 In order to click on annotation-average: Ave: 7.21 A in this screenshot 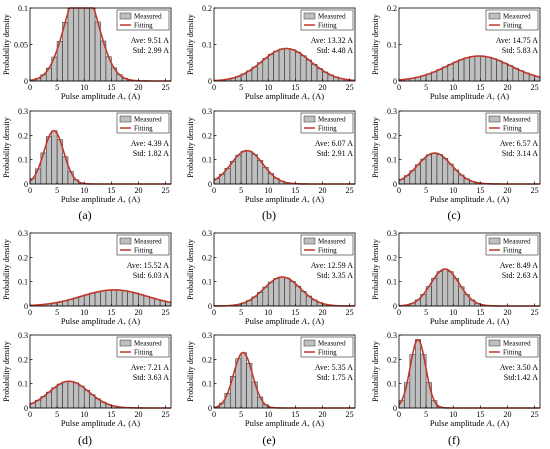, I will do `click(150, 367)`.